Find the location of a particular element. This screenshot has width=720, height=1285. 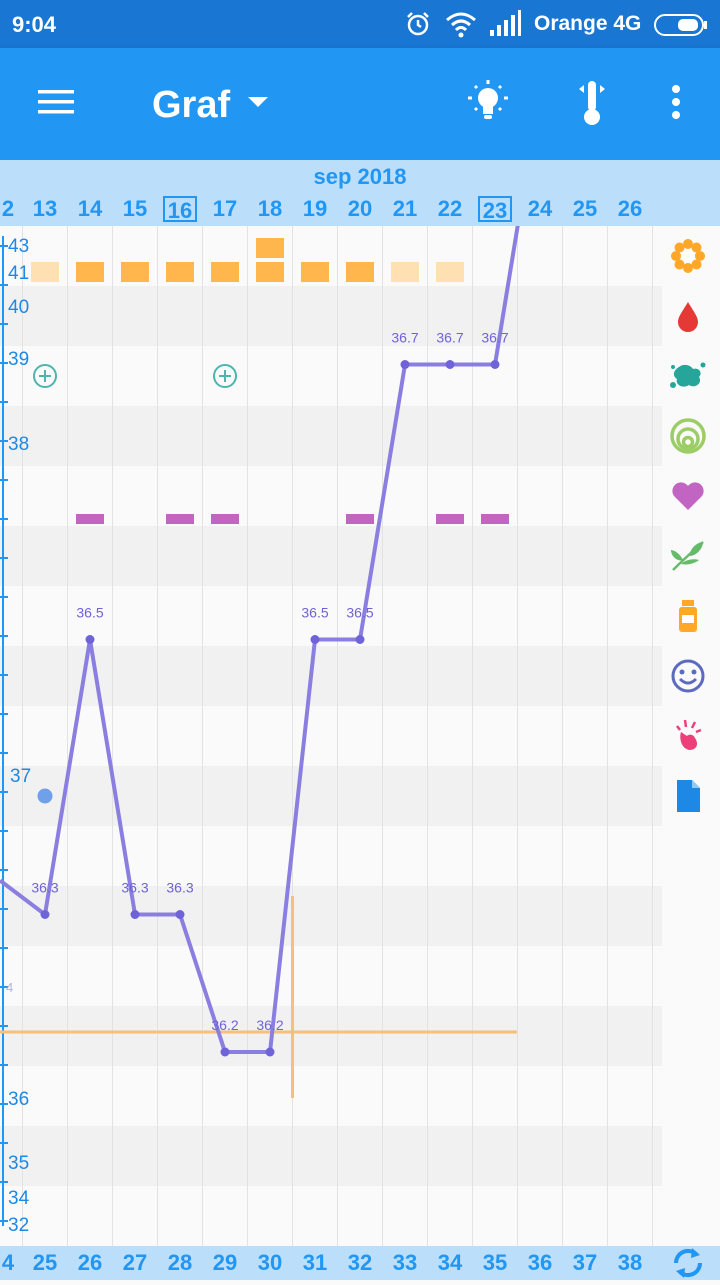

lightbulb-icon is located at coordinates (488, 104).